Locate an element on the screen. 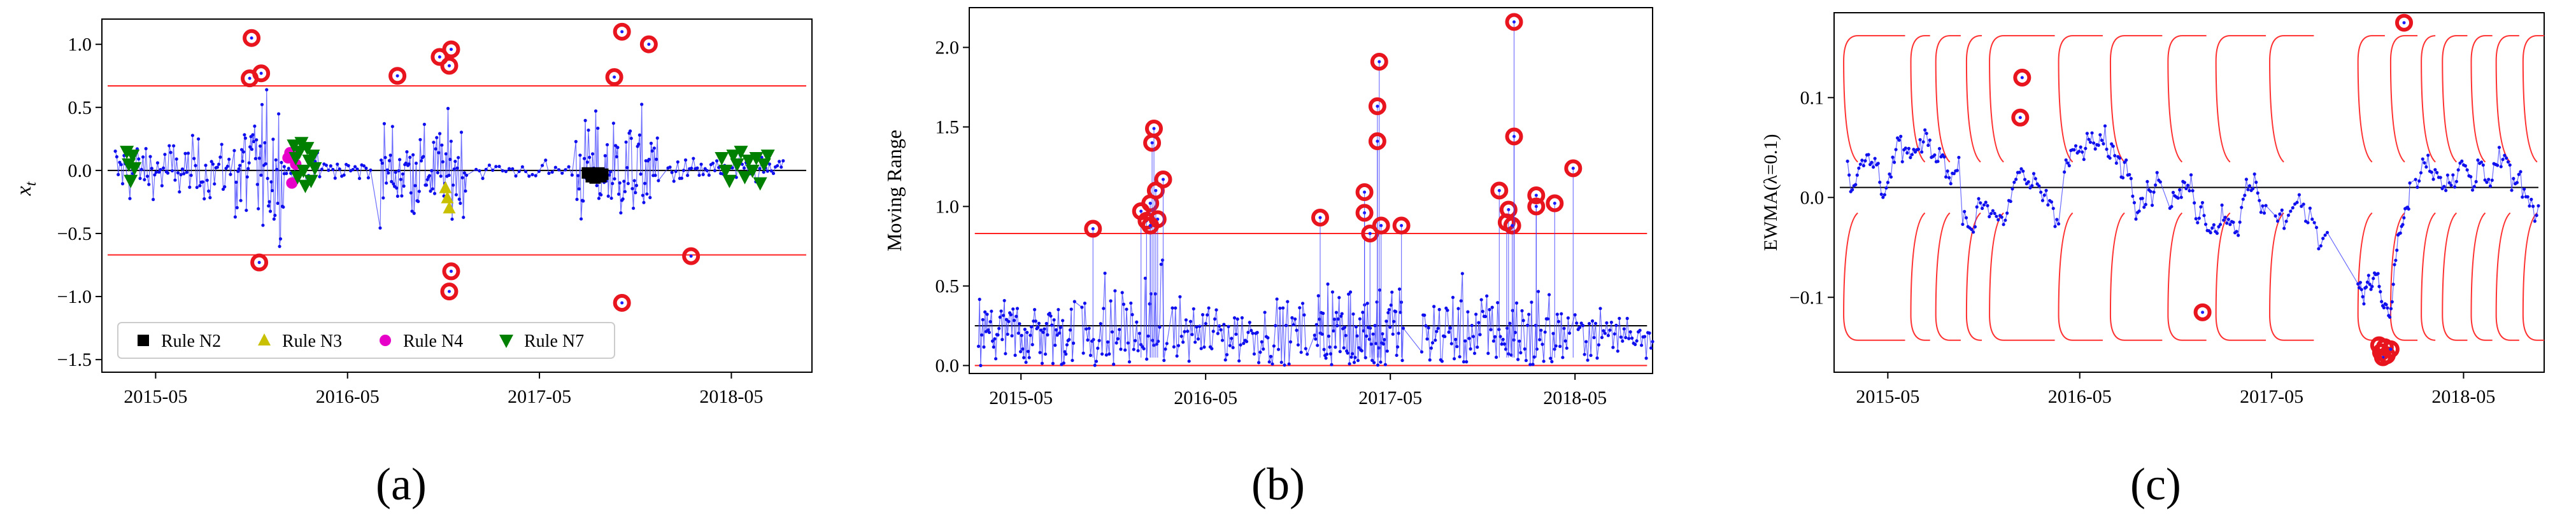  rule-n7-marker is located at coordinates (311, 181).